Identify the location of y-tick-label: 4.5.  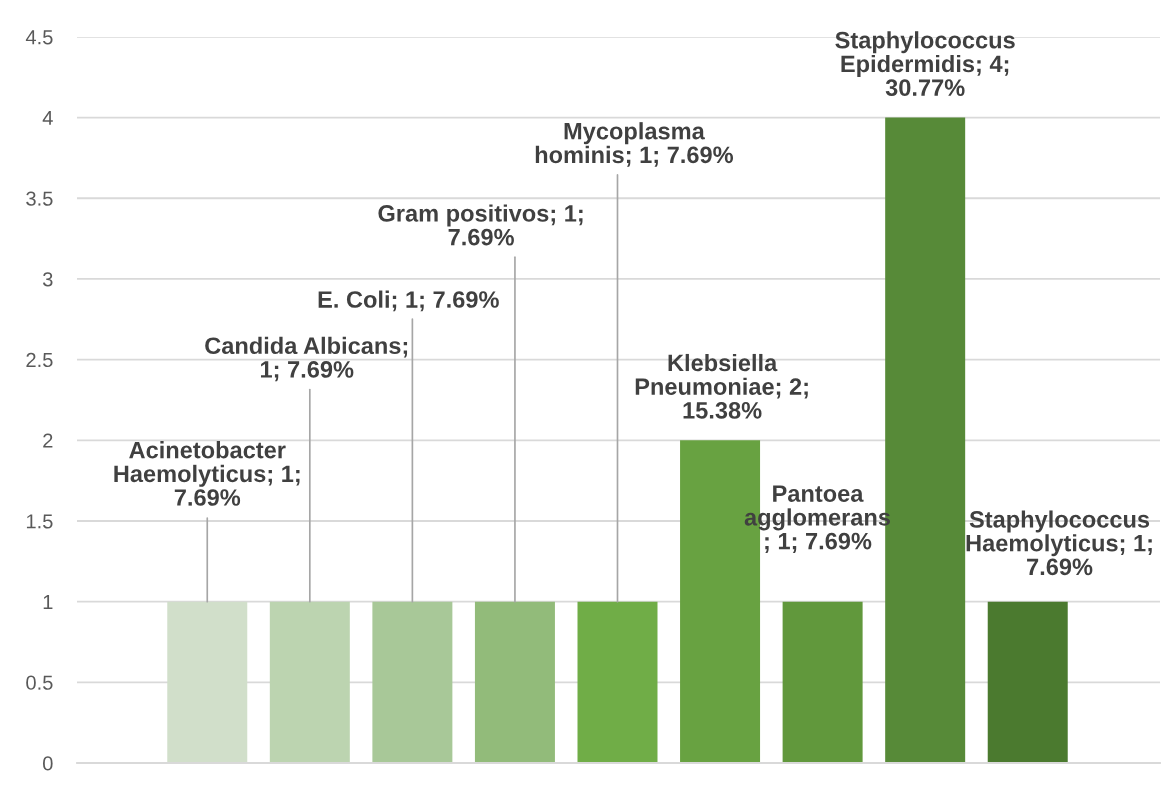
(39, 37).